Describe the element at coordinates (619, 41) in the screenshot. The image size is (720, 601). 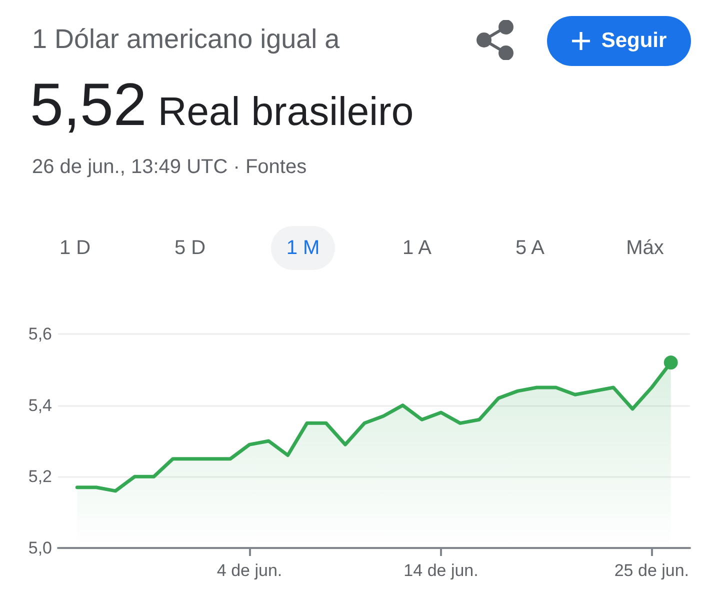
I see `follow-button: Seguir` at that location.